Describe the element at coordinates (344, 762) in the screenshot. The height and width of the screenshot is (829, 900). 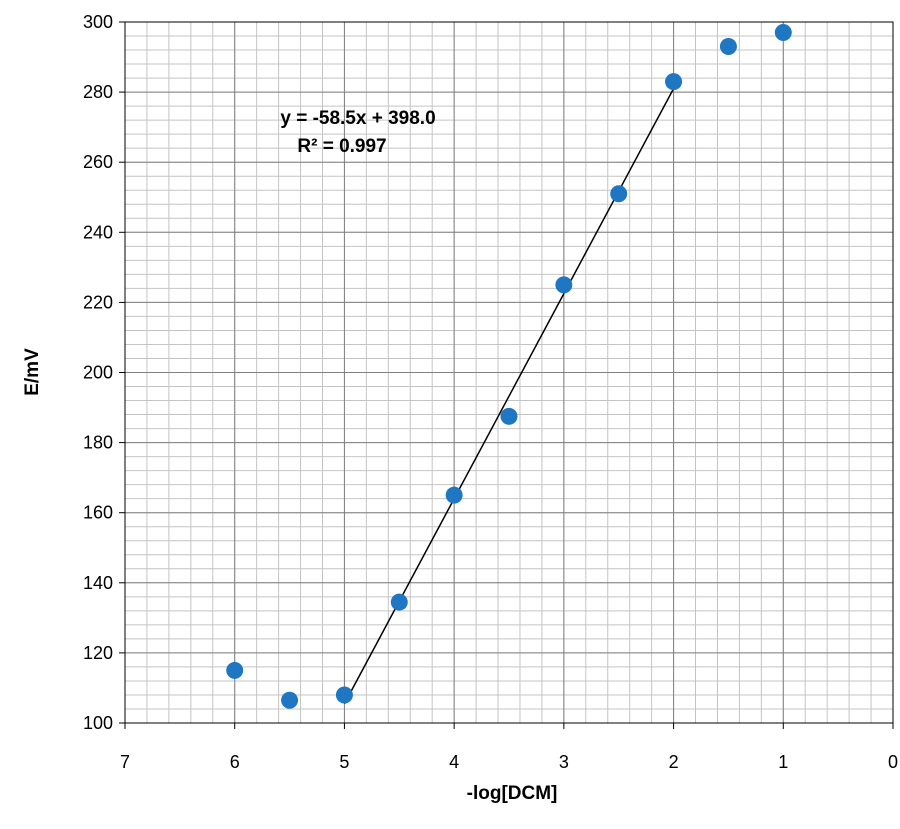
I see `x-tick-label: 5` at that location.